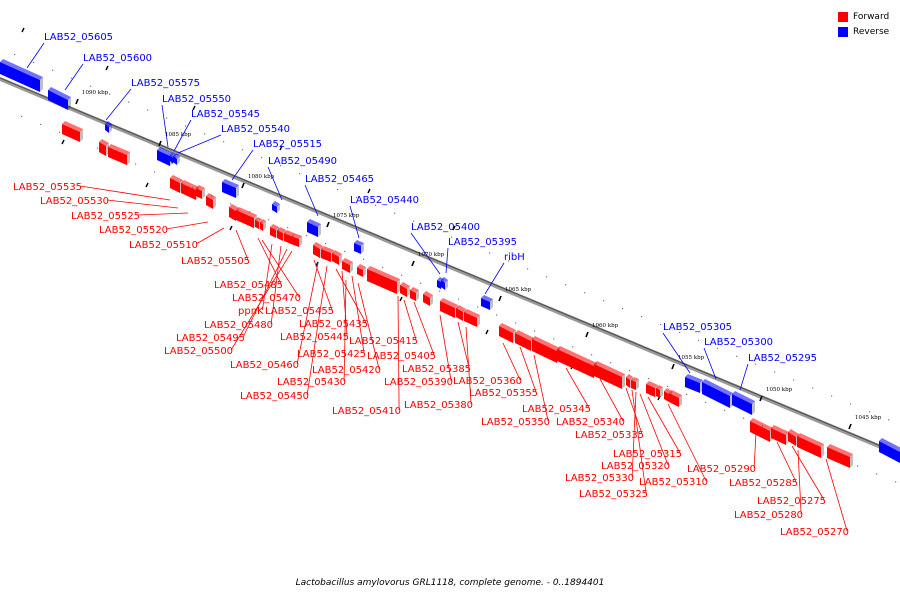  Describe the element at coordinates (384, 200) in the screenshot. I see `gene-label-lab52-05440: LAB52_05440` at that location.